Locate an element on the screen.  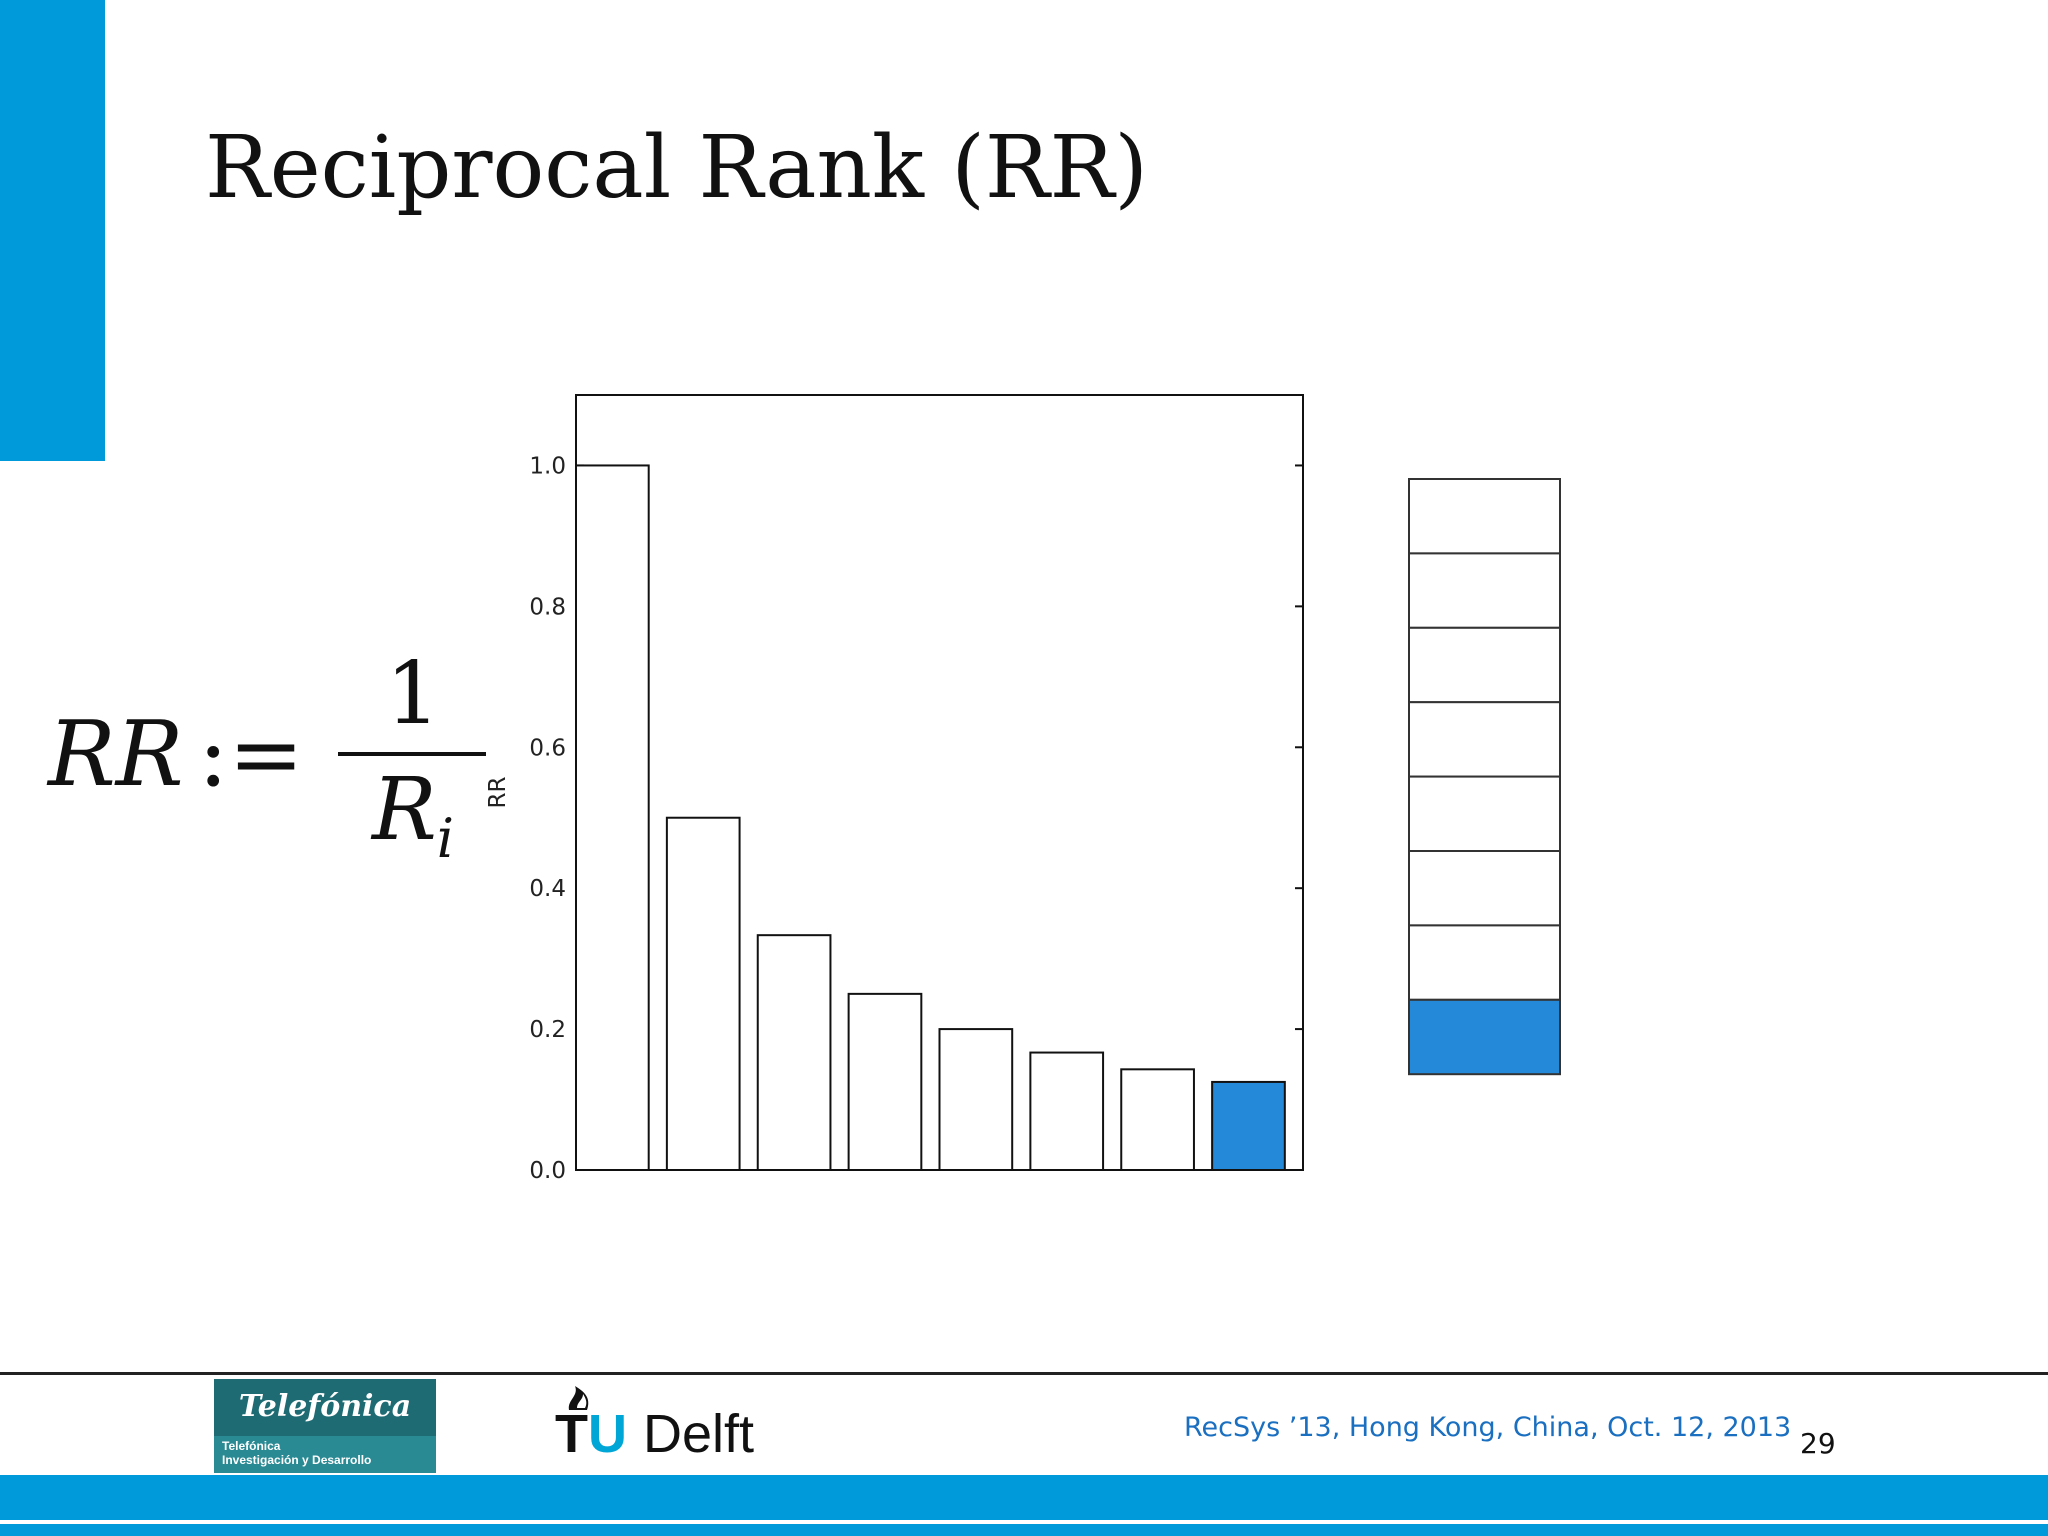
y-tick-label: 0.2 is located at coordinates (547, 1030).